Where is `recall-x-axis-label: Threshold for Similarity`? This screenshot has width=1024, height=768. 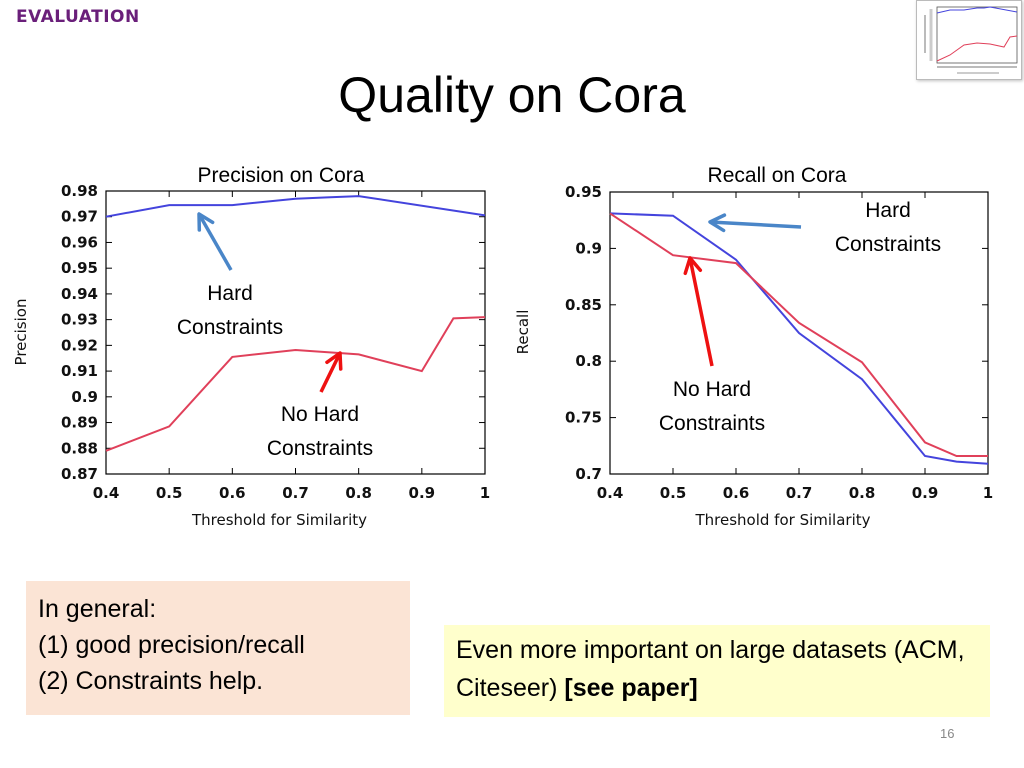
recall-x-axis-label: Threshold for Similarity is located at coordinates (782, 520).